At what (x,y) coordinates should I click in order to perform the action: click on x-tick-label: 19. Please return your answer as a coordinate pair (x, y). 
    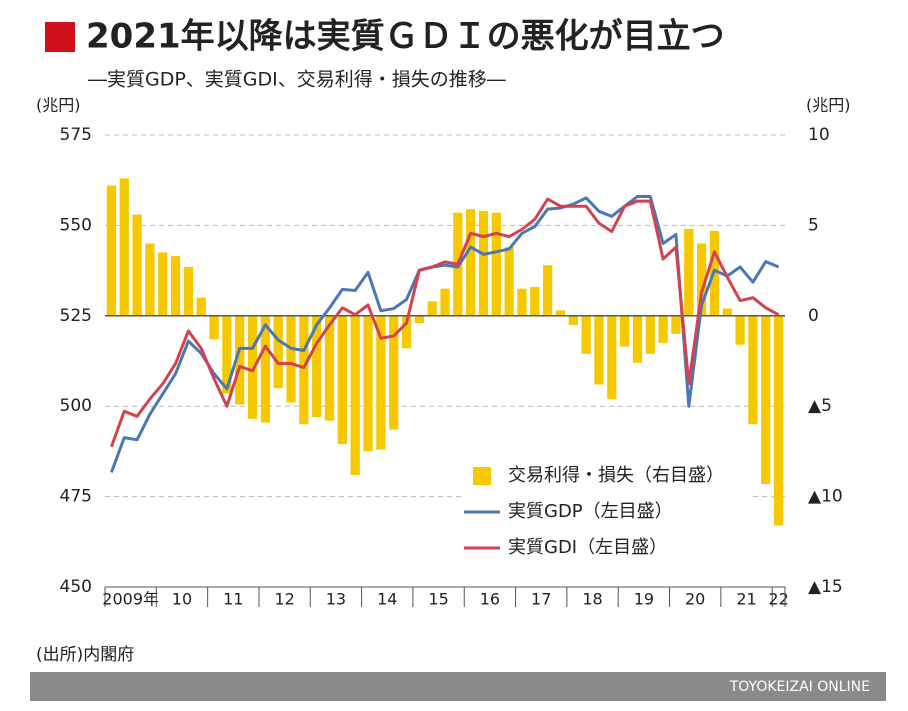
    Looking at the image, I should click on (644, 599).